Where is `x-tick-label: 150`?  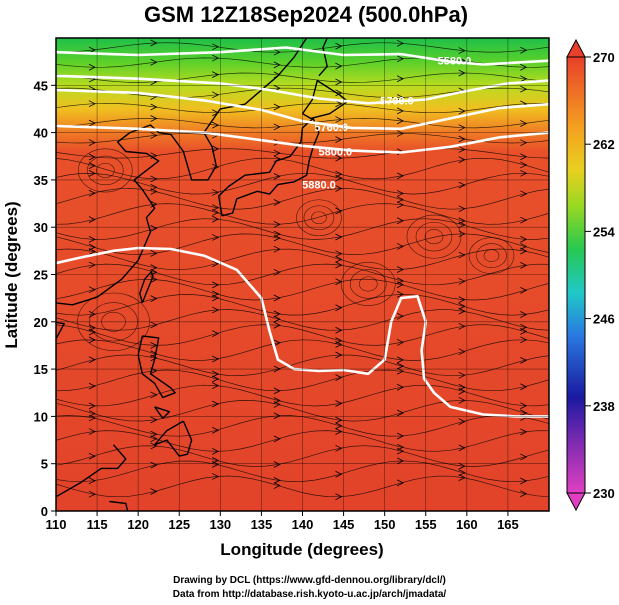
x-tick-label: 150 is located at coordinates (385, 524).